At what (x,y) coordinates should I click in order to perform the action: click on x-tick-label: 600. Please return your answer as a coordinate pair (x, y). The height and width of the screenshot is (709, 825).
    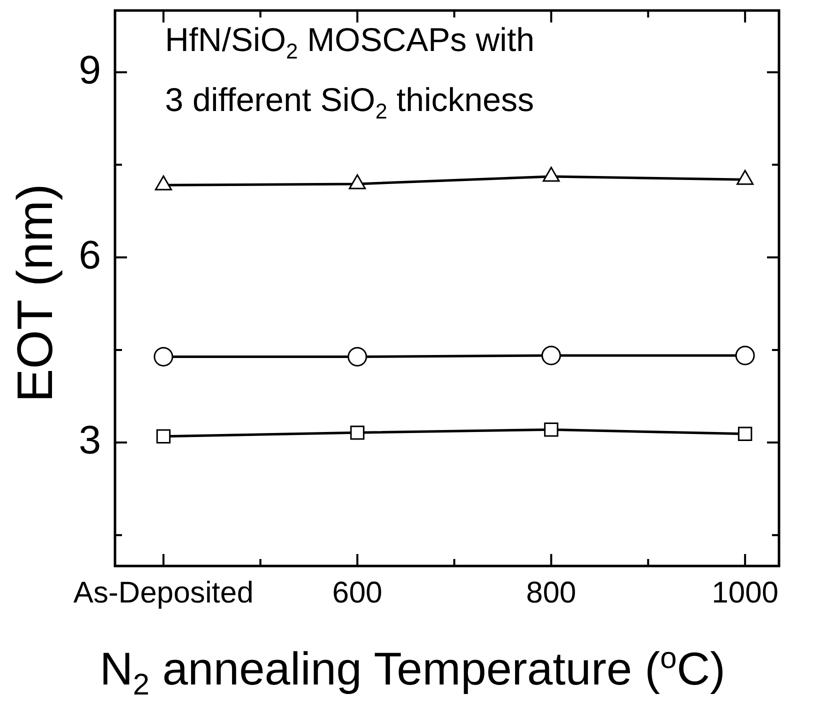
    Looking at the image, I should click on (357, 593).